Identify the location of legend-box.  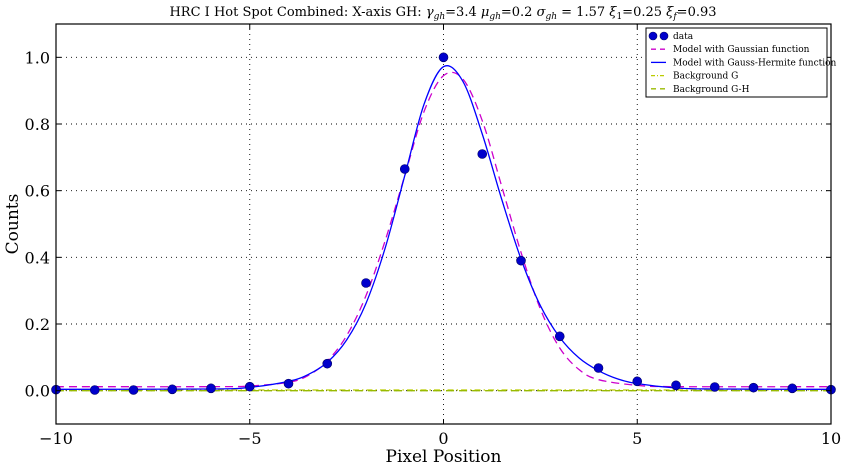
(736, 62).